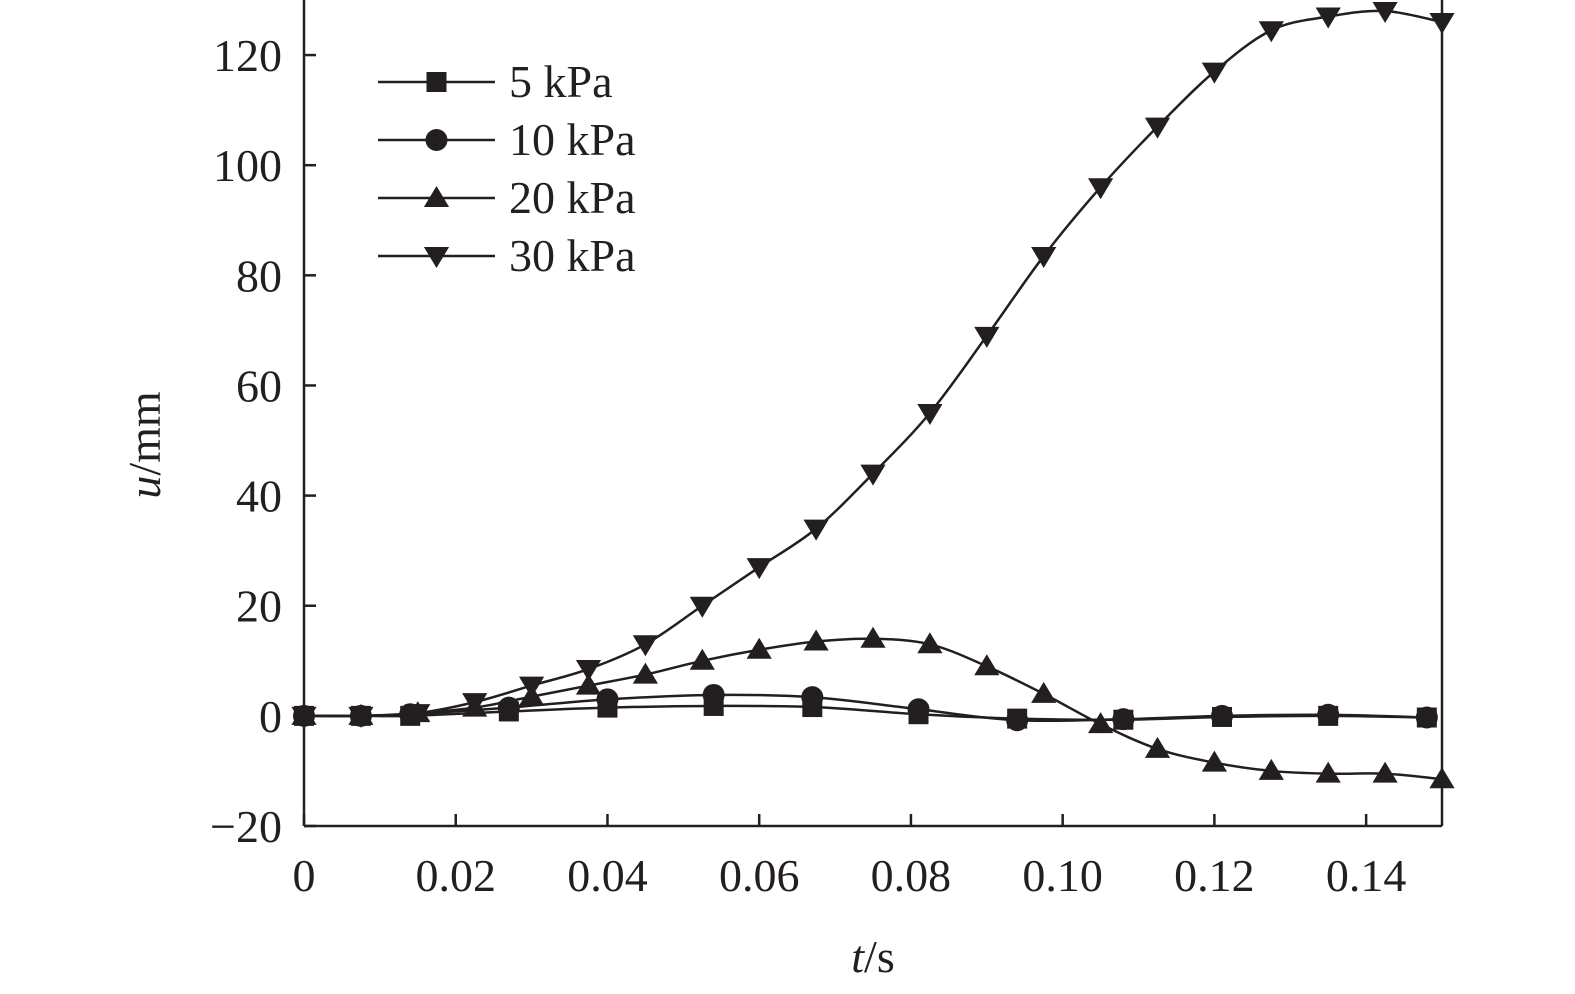  What do you see at coordinates (259, 606) in the screenshot?
I see `y-tick-label: 20` at bounding box center [259, 606].